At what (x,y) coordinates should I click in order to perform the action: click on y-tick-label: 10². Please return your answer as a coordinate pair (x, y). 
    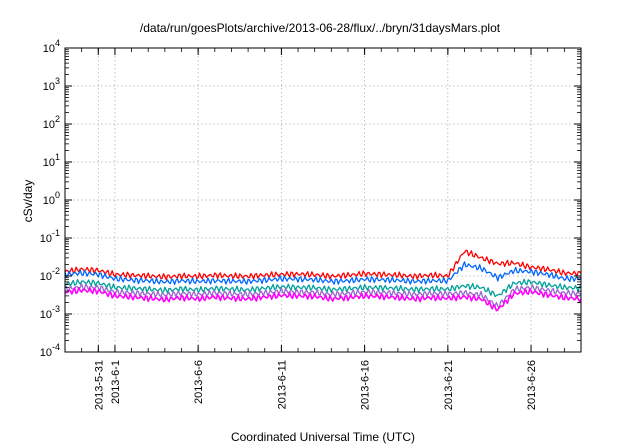
    Looking at the image, I should click on (51, 122).